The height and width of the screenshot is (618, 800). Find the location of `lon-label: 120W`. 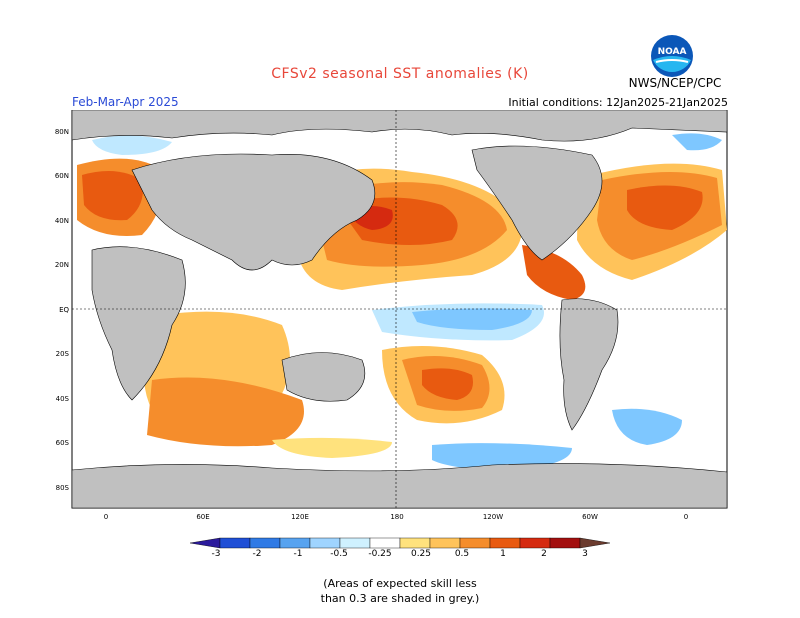

lon-label: 120W is located at coordinates (493, 517).